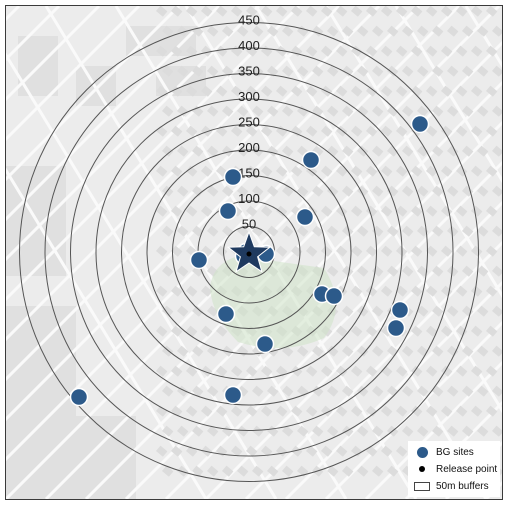 The image size is (508, 505). I want to click on map-legend: BG sites Release point 50m buffers, so click(454, 469).